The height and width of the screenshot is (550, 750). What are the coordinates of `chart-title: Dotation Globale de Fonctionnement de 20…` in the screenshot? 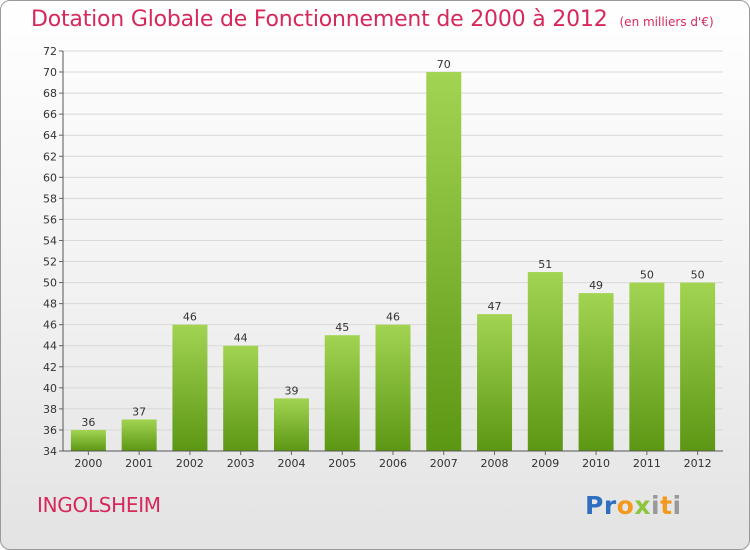 It's located at (319, 19).